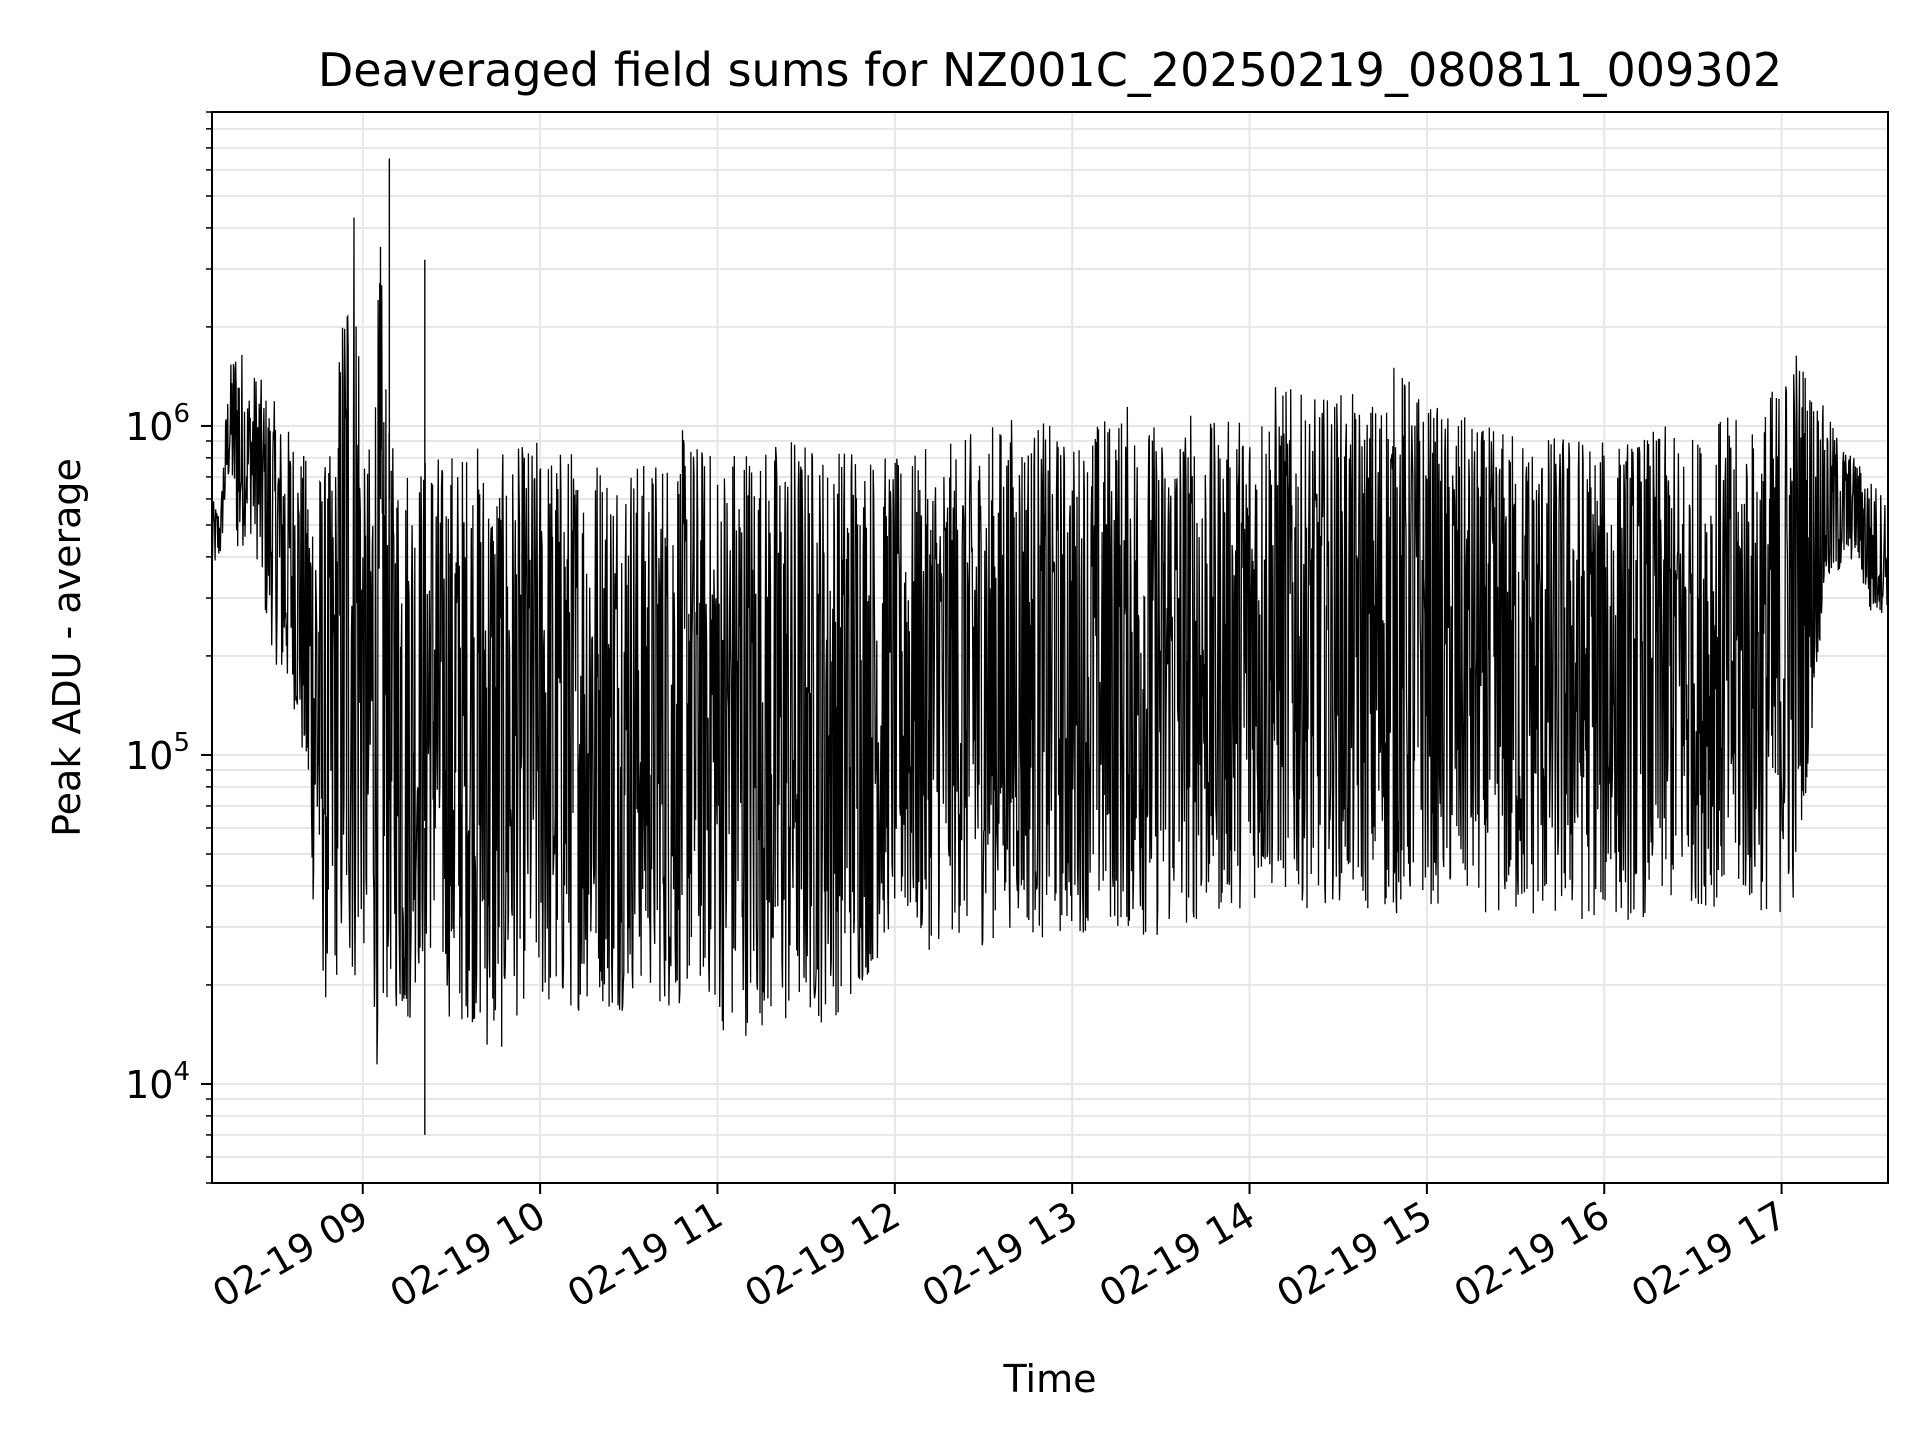 Image resolution: width=1920 pixels, height=1440 pixels. I want to click on x-axis-label: Time, so click(1050, 1379).